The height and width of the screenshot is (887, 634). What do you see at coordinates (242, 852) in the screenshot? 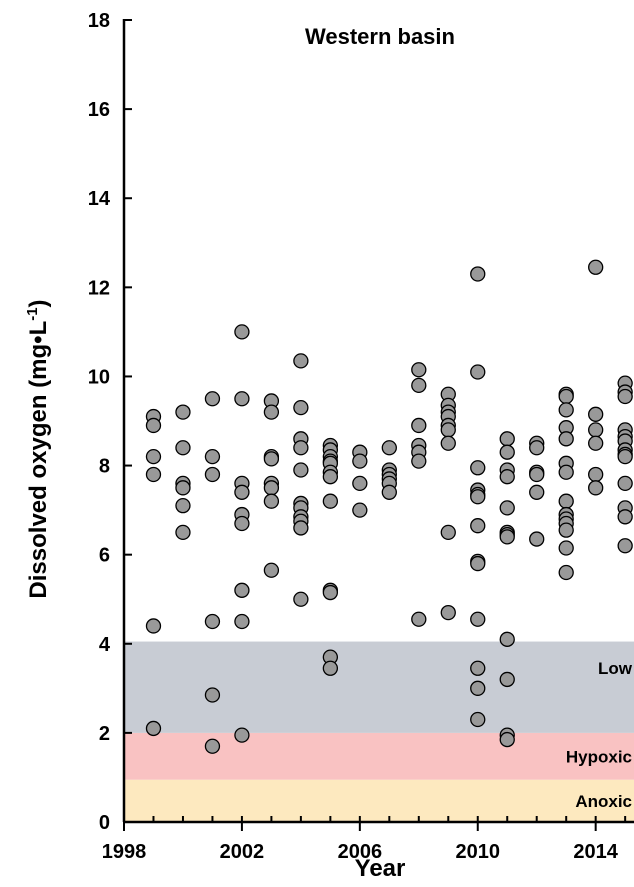
I see `x-tick-label: 2002` at bounding box center [242, 852].